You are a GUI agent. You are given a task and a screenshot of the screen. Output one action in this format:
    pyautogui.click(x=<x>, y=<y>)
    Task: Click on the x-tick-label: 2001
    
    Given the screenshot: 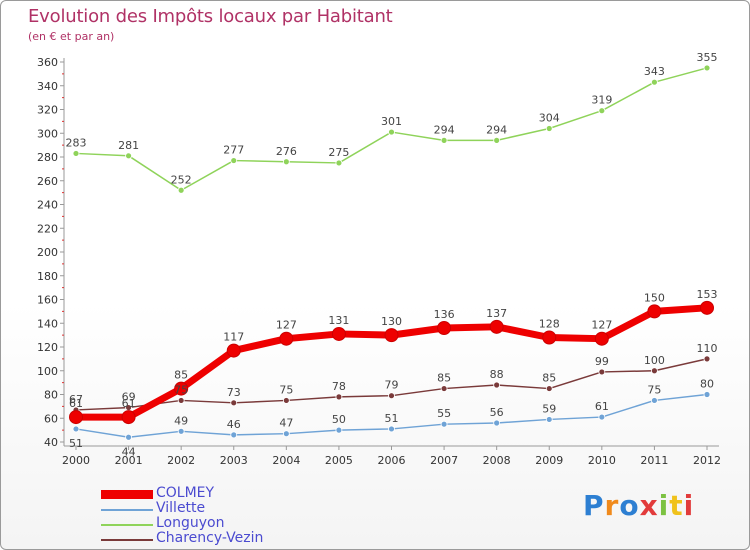 What is the action you would take?
    pyautogui.click(x=129, y=460)
    